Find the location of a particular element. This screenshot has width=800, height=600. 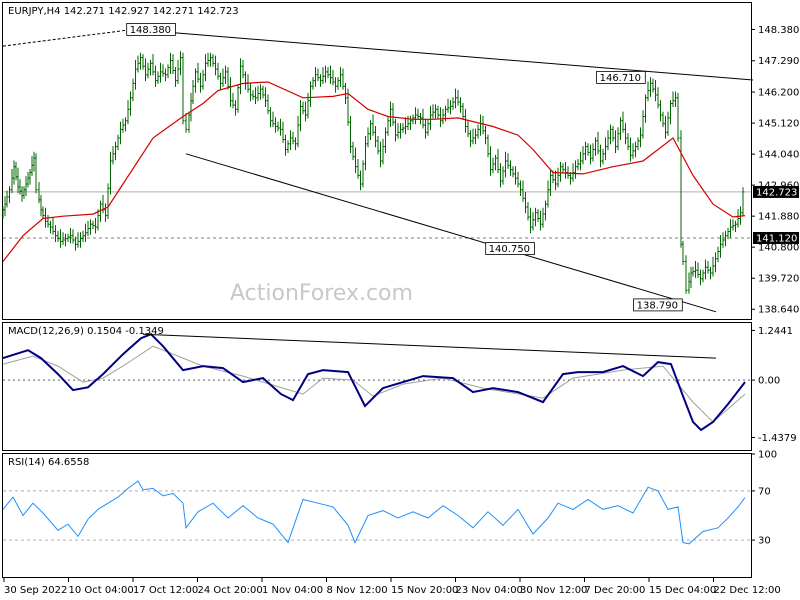

macd-ytick-label: 1.2441 is located at coordinates (775, 331).